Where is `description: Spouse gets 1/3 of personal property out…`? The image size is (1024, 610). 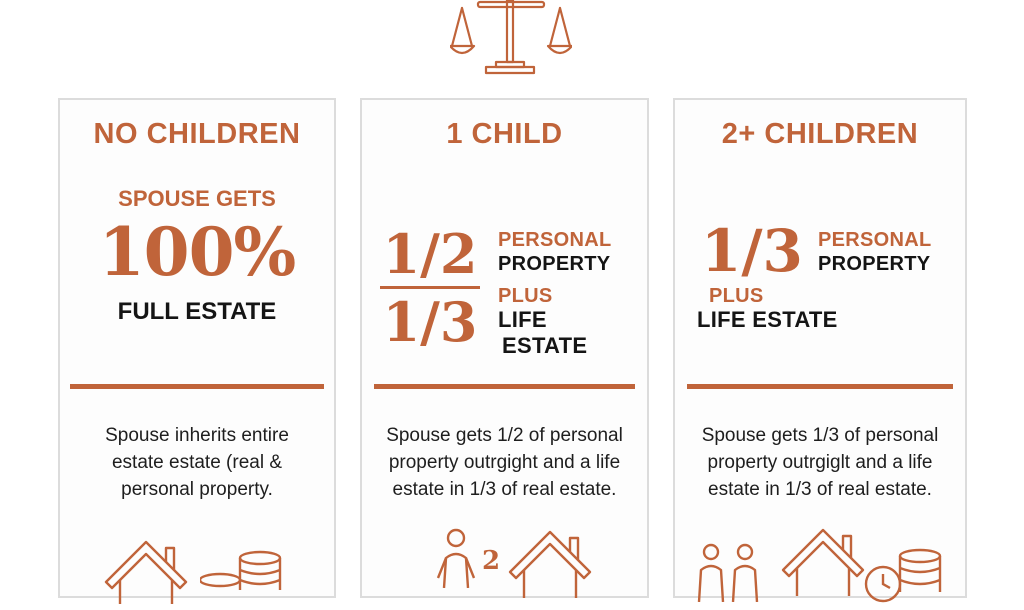 description: Spouse gets 1/3 of personal property out… is located at coordinates (820, 462).